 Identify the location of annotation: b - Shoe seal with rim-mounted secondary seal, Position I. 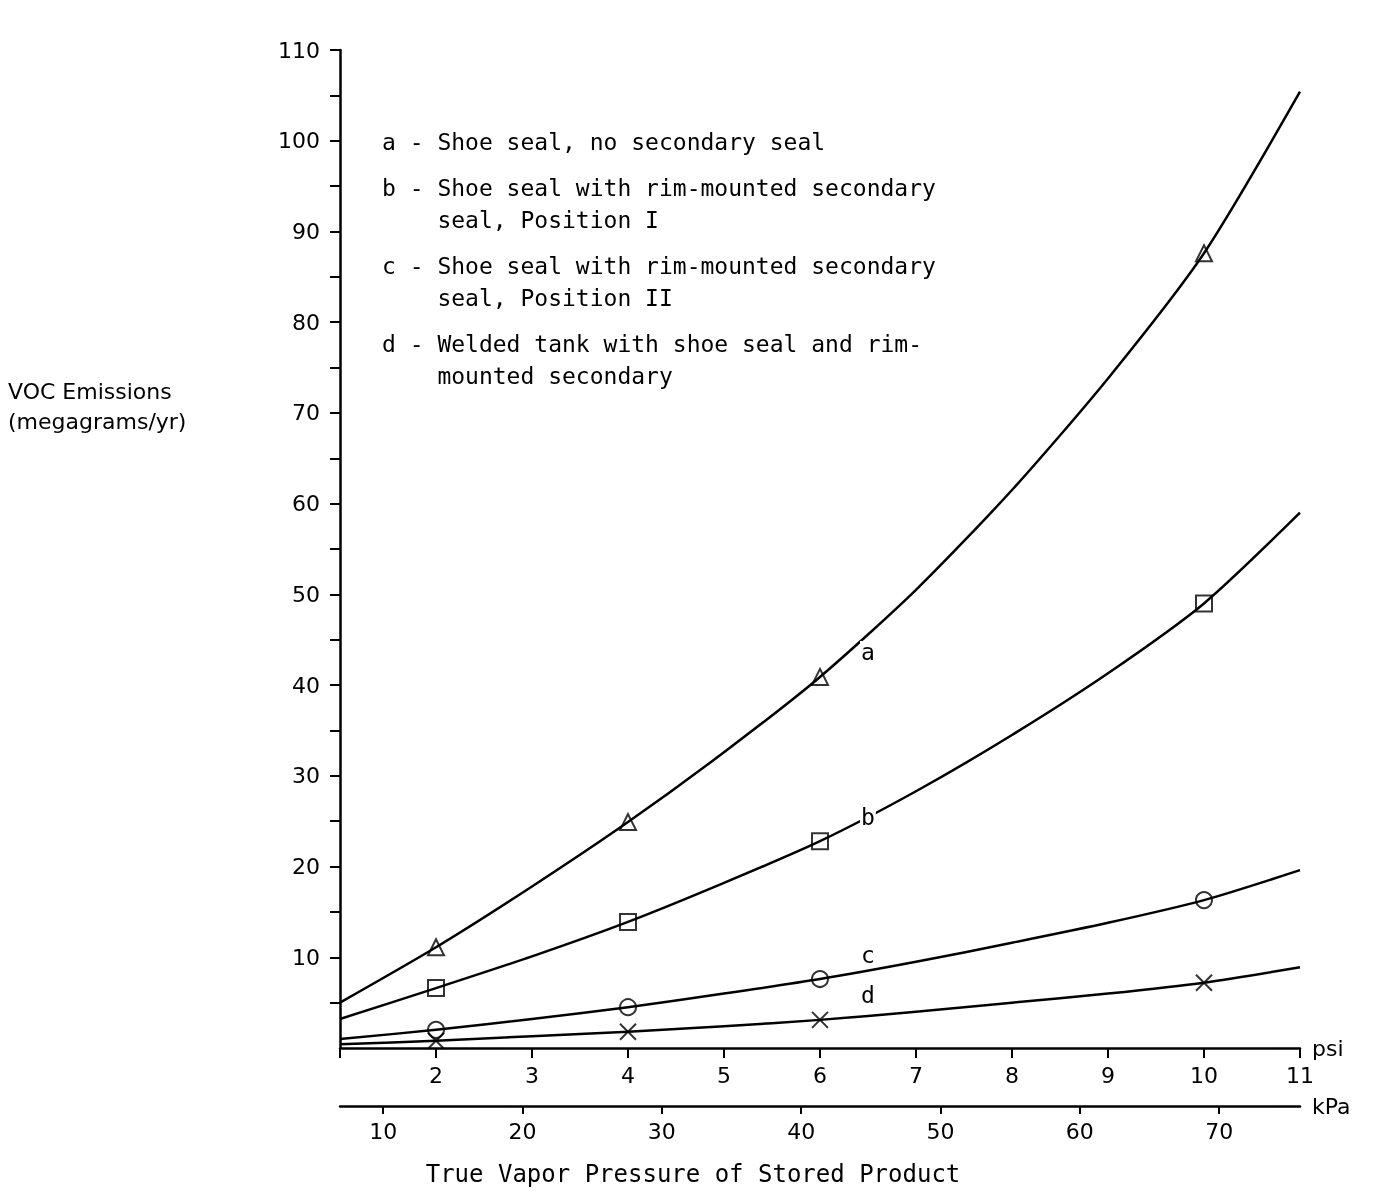
(659, 204).